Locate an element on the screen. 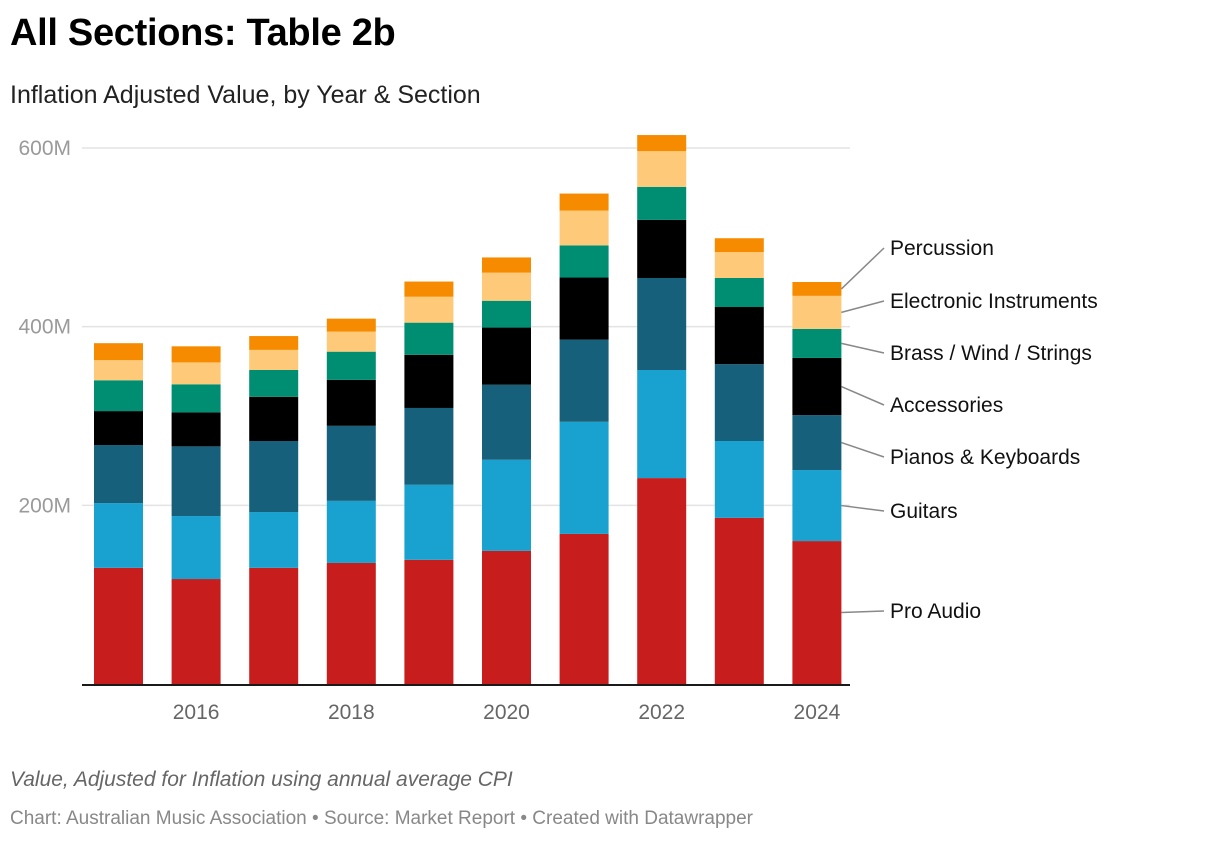 This screenshot has width=1220, height=846. chart-title: All Sections: Table 2b is located at coordinates (203, 33).